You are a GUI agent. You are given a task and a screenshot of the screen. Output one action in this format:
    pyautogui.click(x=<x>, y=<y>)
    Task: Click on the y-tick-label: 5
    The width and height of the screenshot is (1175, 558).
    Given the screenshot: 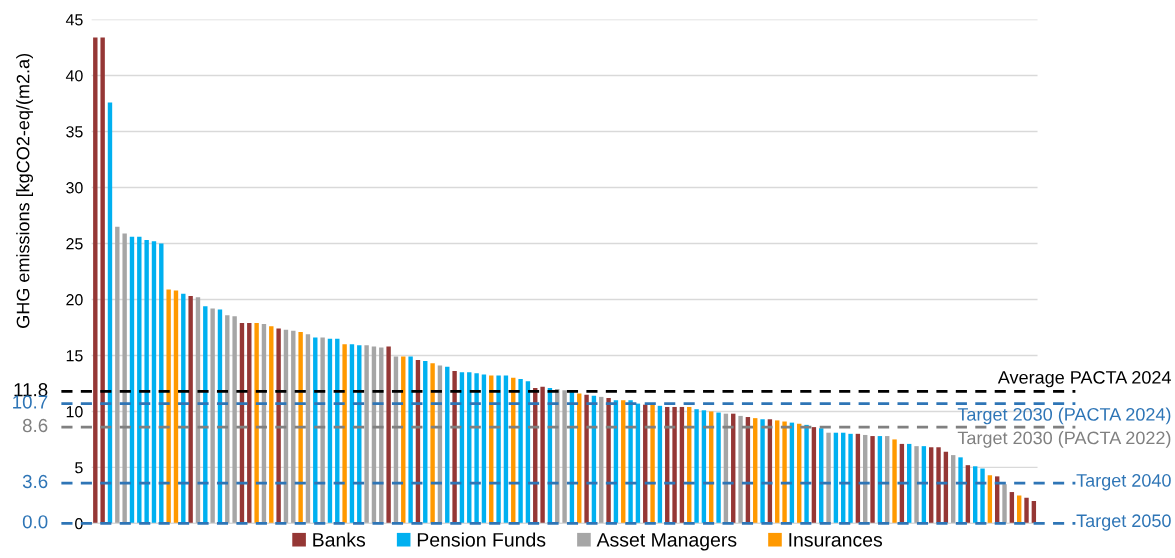 What is the action you would take?
    pyautogui.click(x=79, y=468)
    